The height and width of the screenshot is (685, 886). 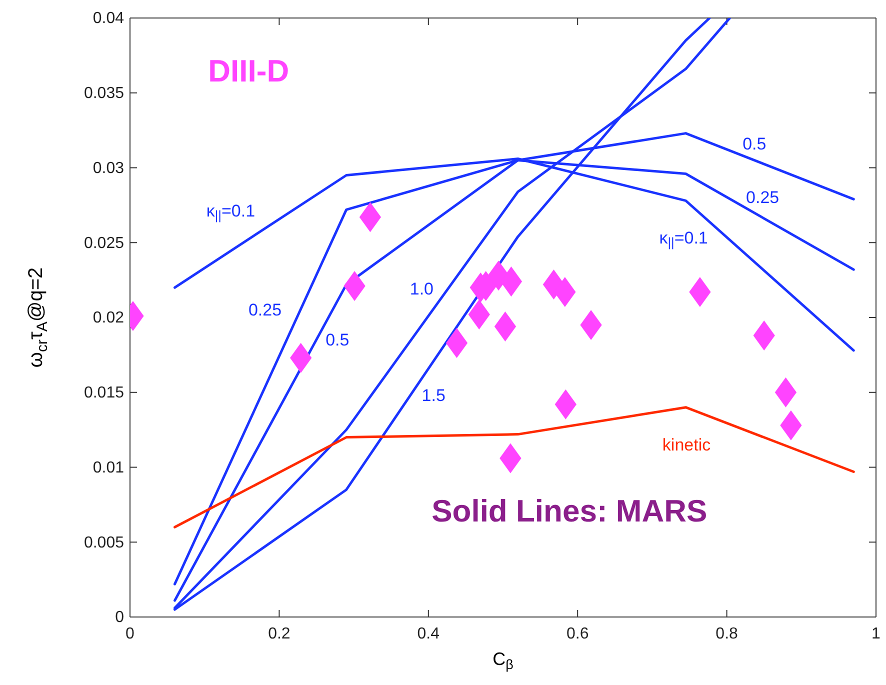 I want to click on text: DIII-D, so click(x=249, y=71).